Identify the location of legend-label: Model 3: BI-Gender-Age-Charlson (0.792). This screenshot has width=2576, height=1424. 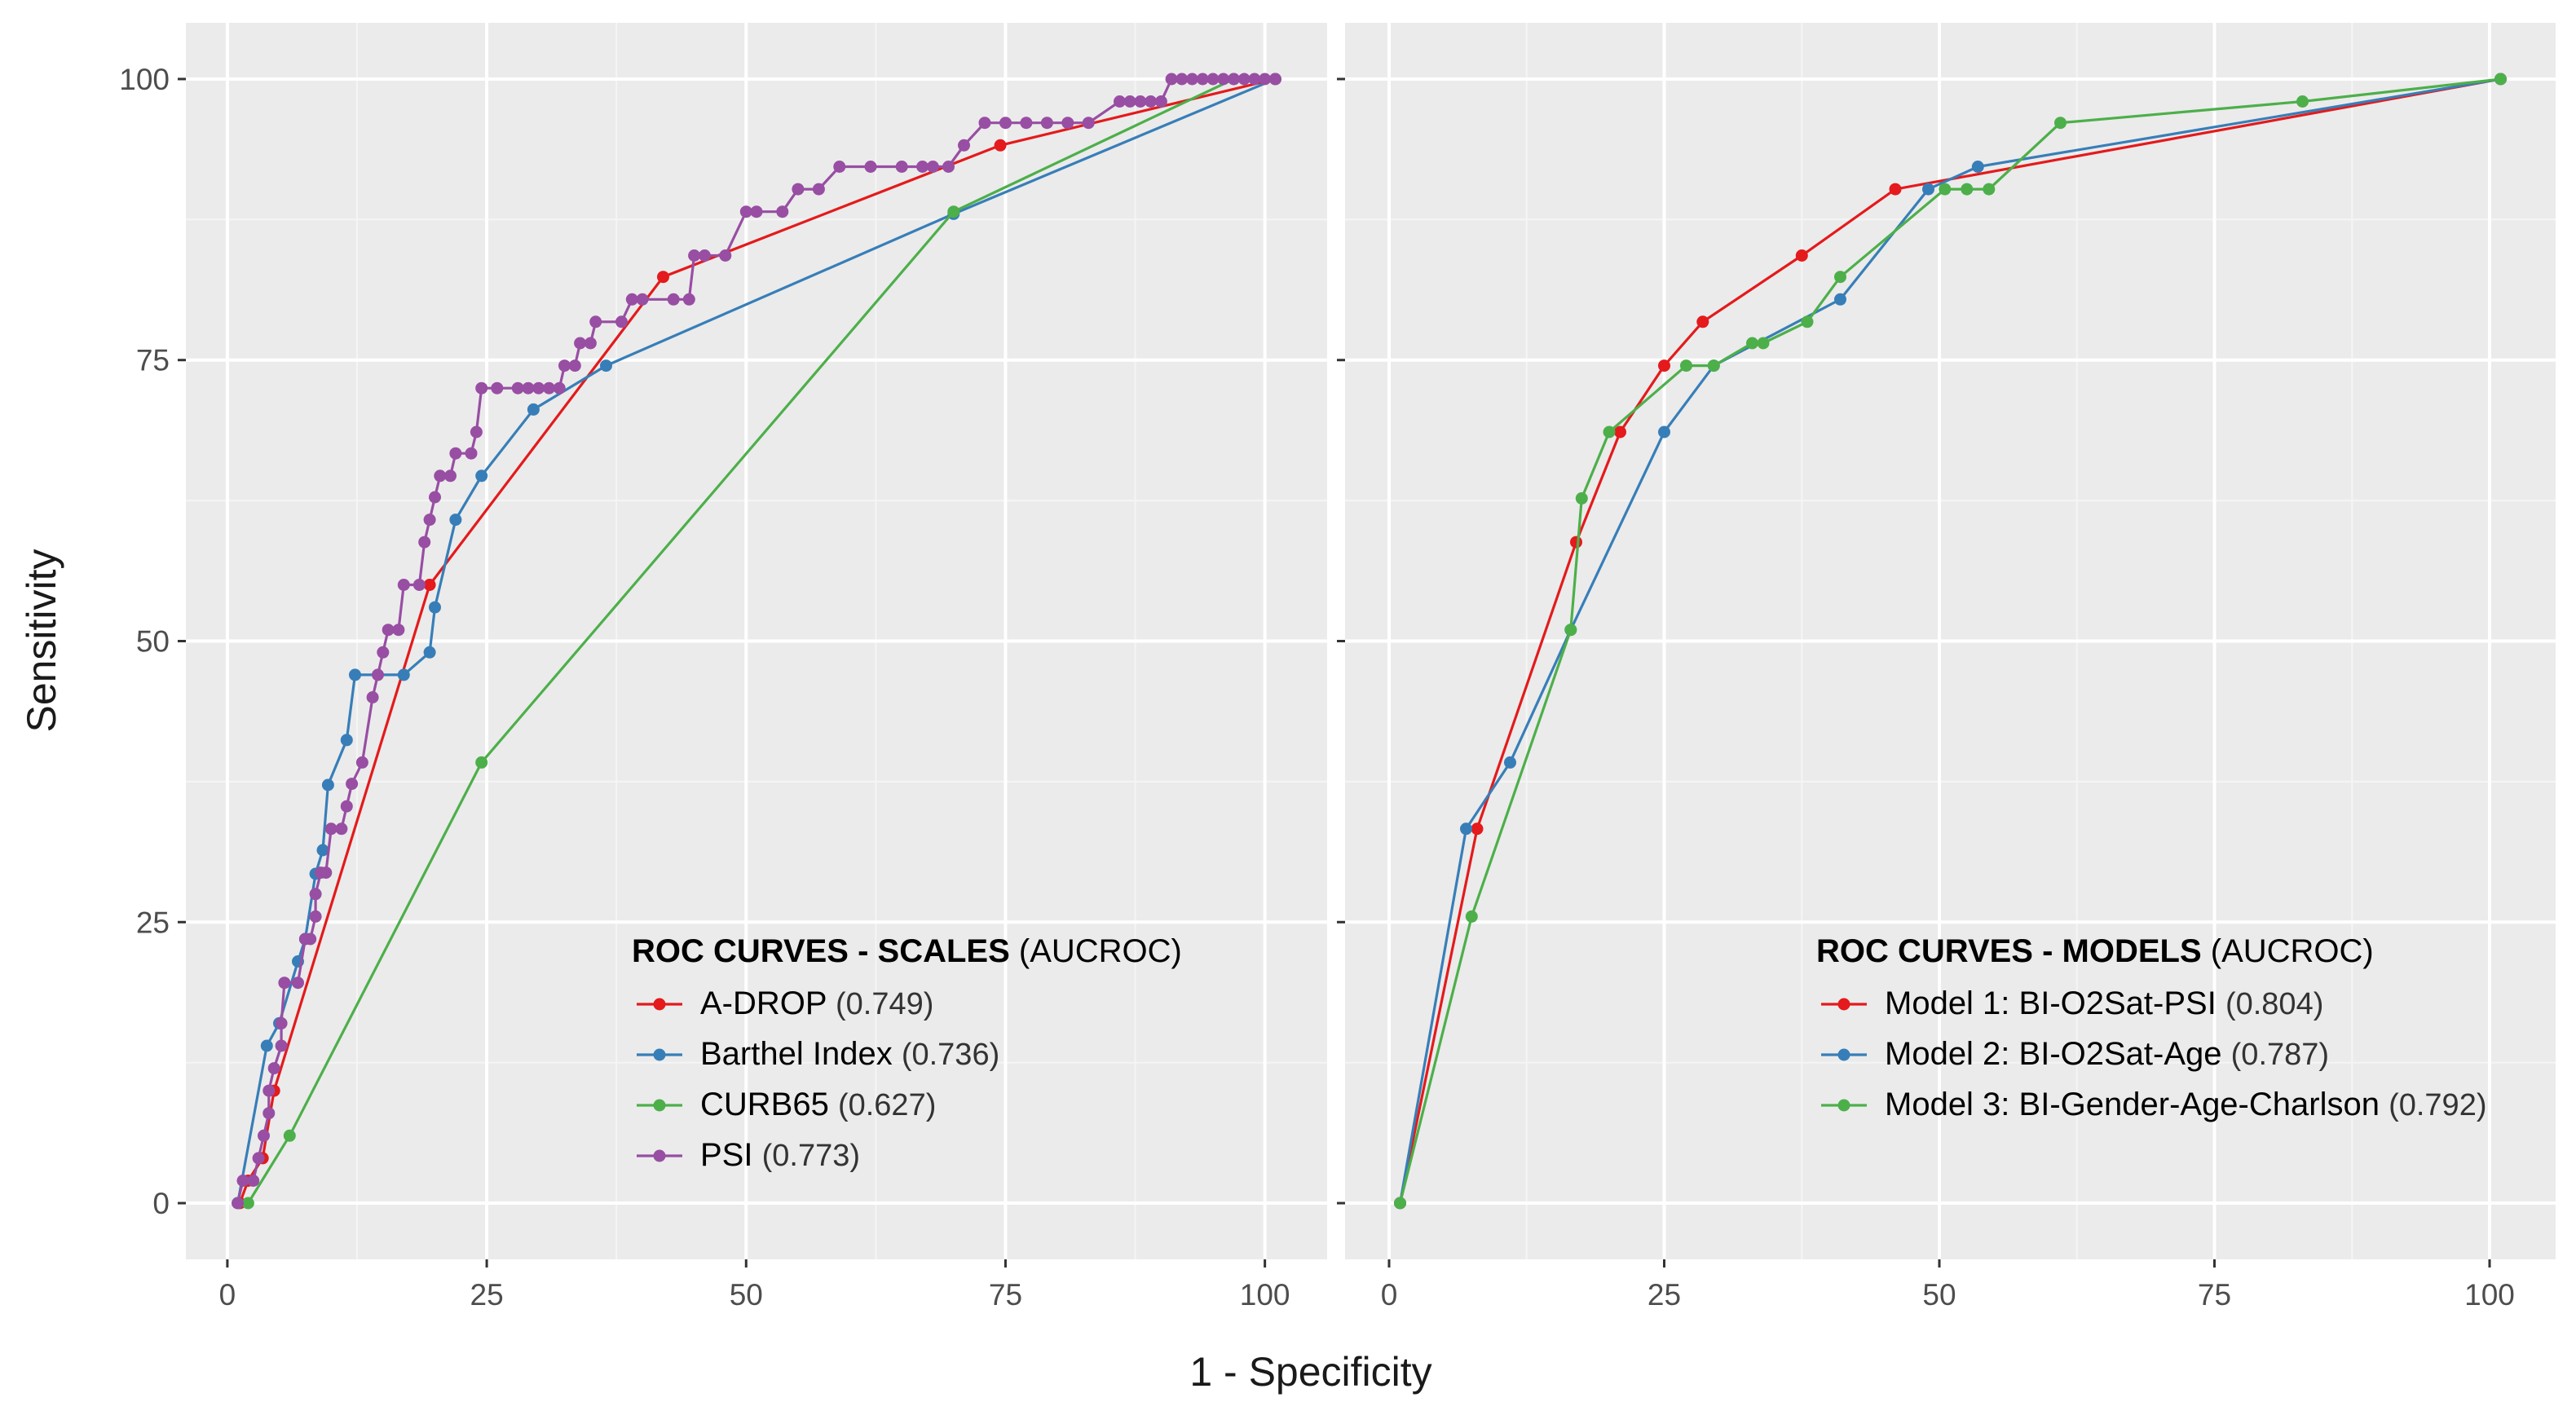
(2185, 1104).